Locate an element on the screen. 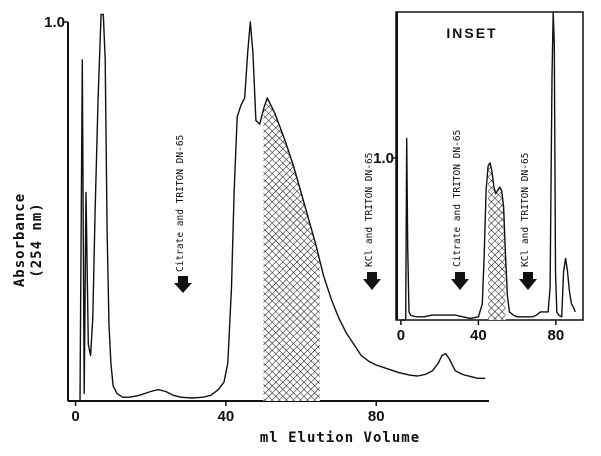  main-annotation-citrate: Citrate and TRITON DN-65 is located at coordinates (180, 203).